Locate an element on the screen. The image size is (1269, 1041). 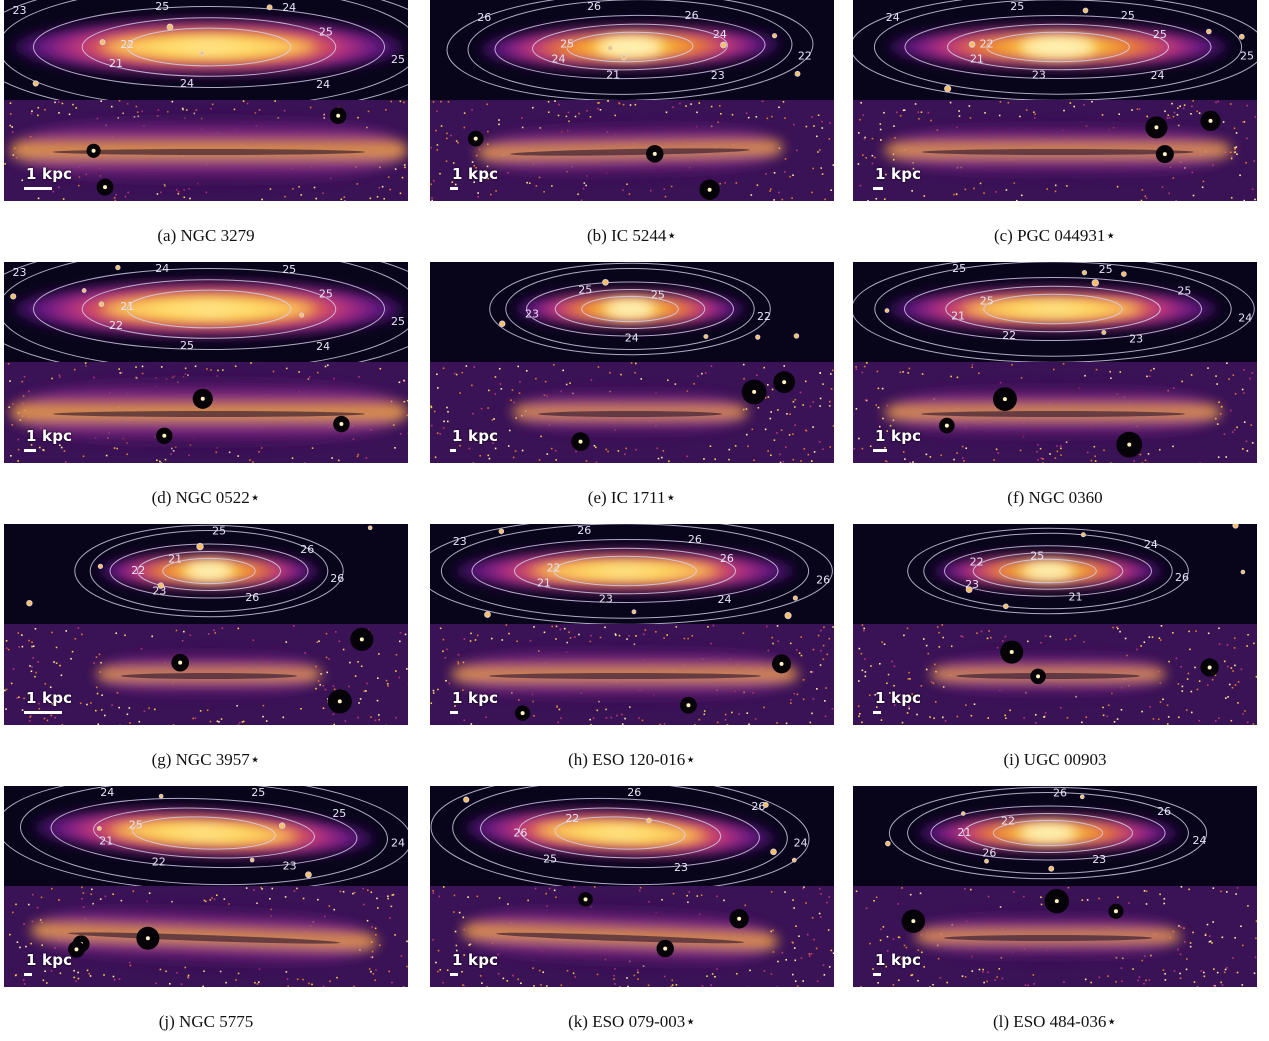
figure-panel: 26 26 23 22 21 25 26 1 kpc (g) NGC 3957⋆ is located at coordinates (206, 646).